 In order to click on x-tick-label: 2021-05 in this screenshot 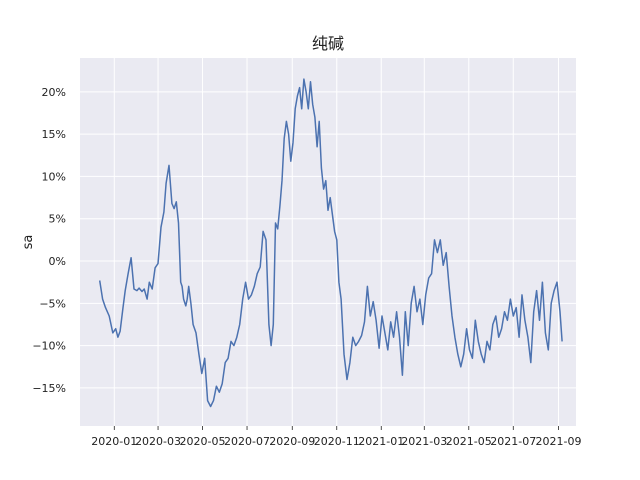, I will do `click(469, 441)`.